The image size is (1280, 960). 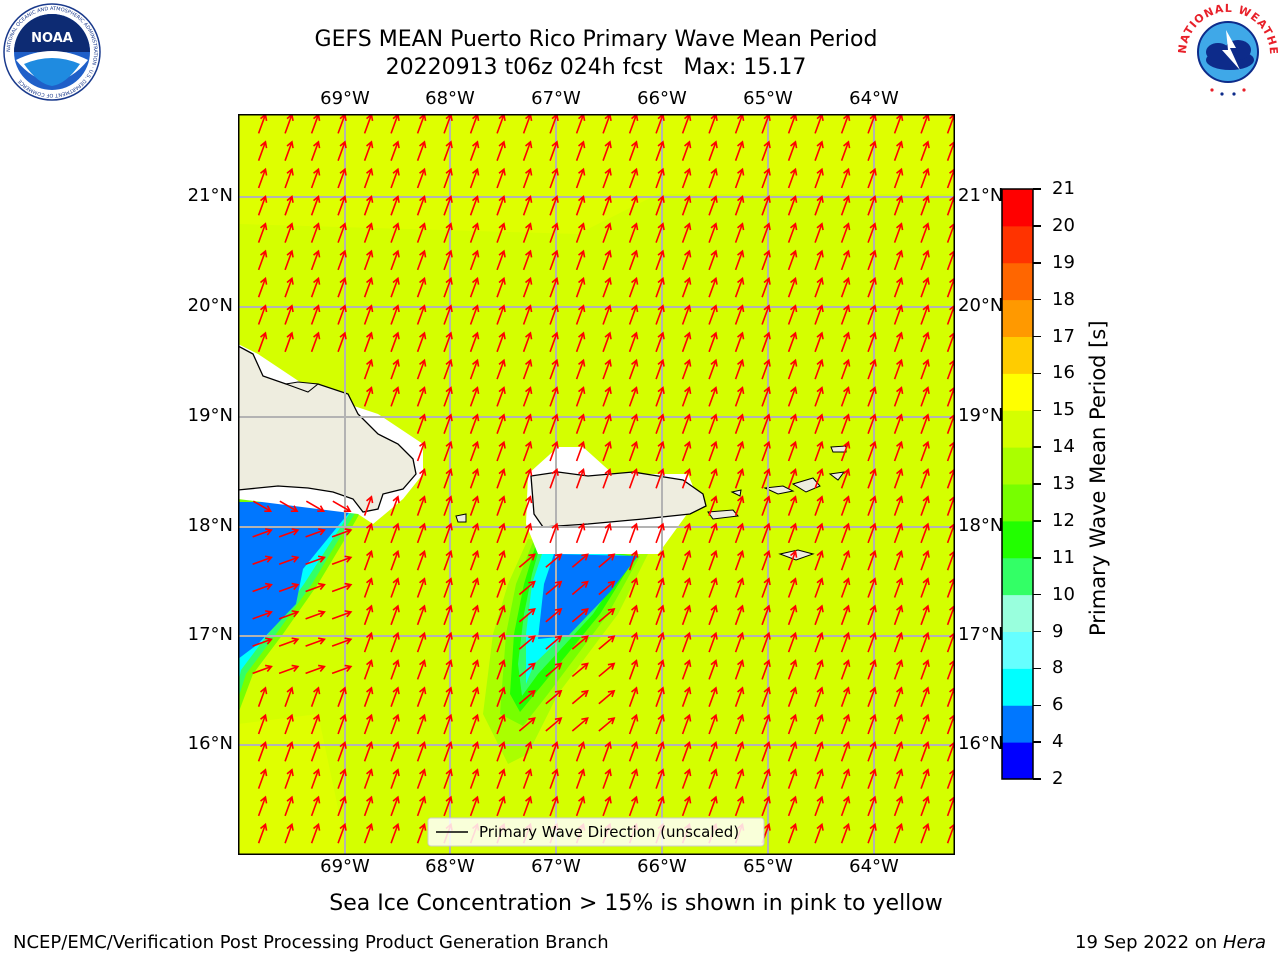 I want to click on wave-direction-legend: Primary Wave Direction (unscaled), so click(x=596, y=832).